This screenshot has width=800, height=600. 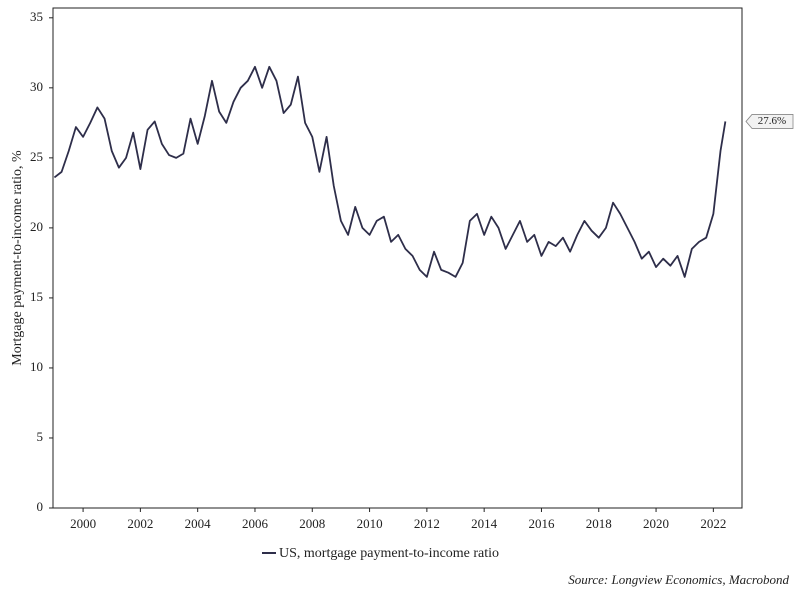 I want to click on y-tick-label: 10, so click(x=36, y=366).